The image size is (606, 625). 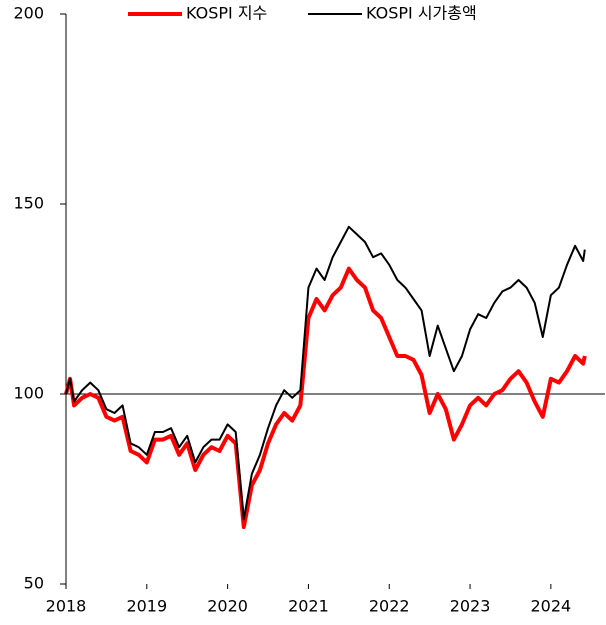 What do you see at coordinates (28, 393) in the screenshot?
I see `y-tick-label: 100` at bounding box center [28, 393].